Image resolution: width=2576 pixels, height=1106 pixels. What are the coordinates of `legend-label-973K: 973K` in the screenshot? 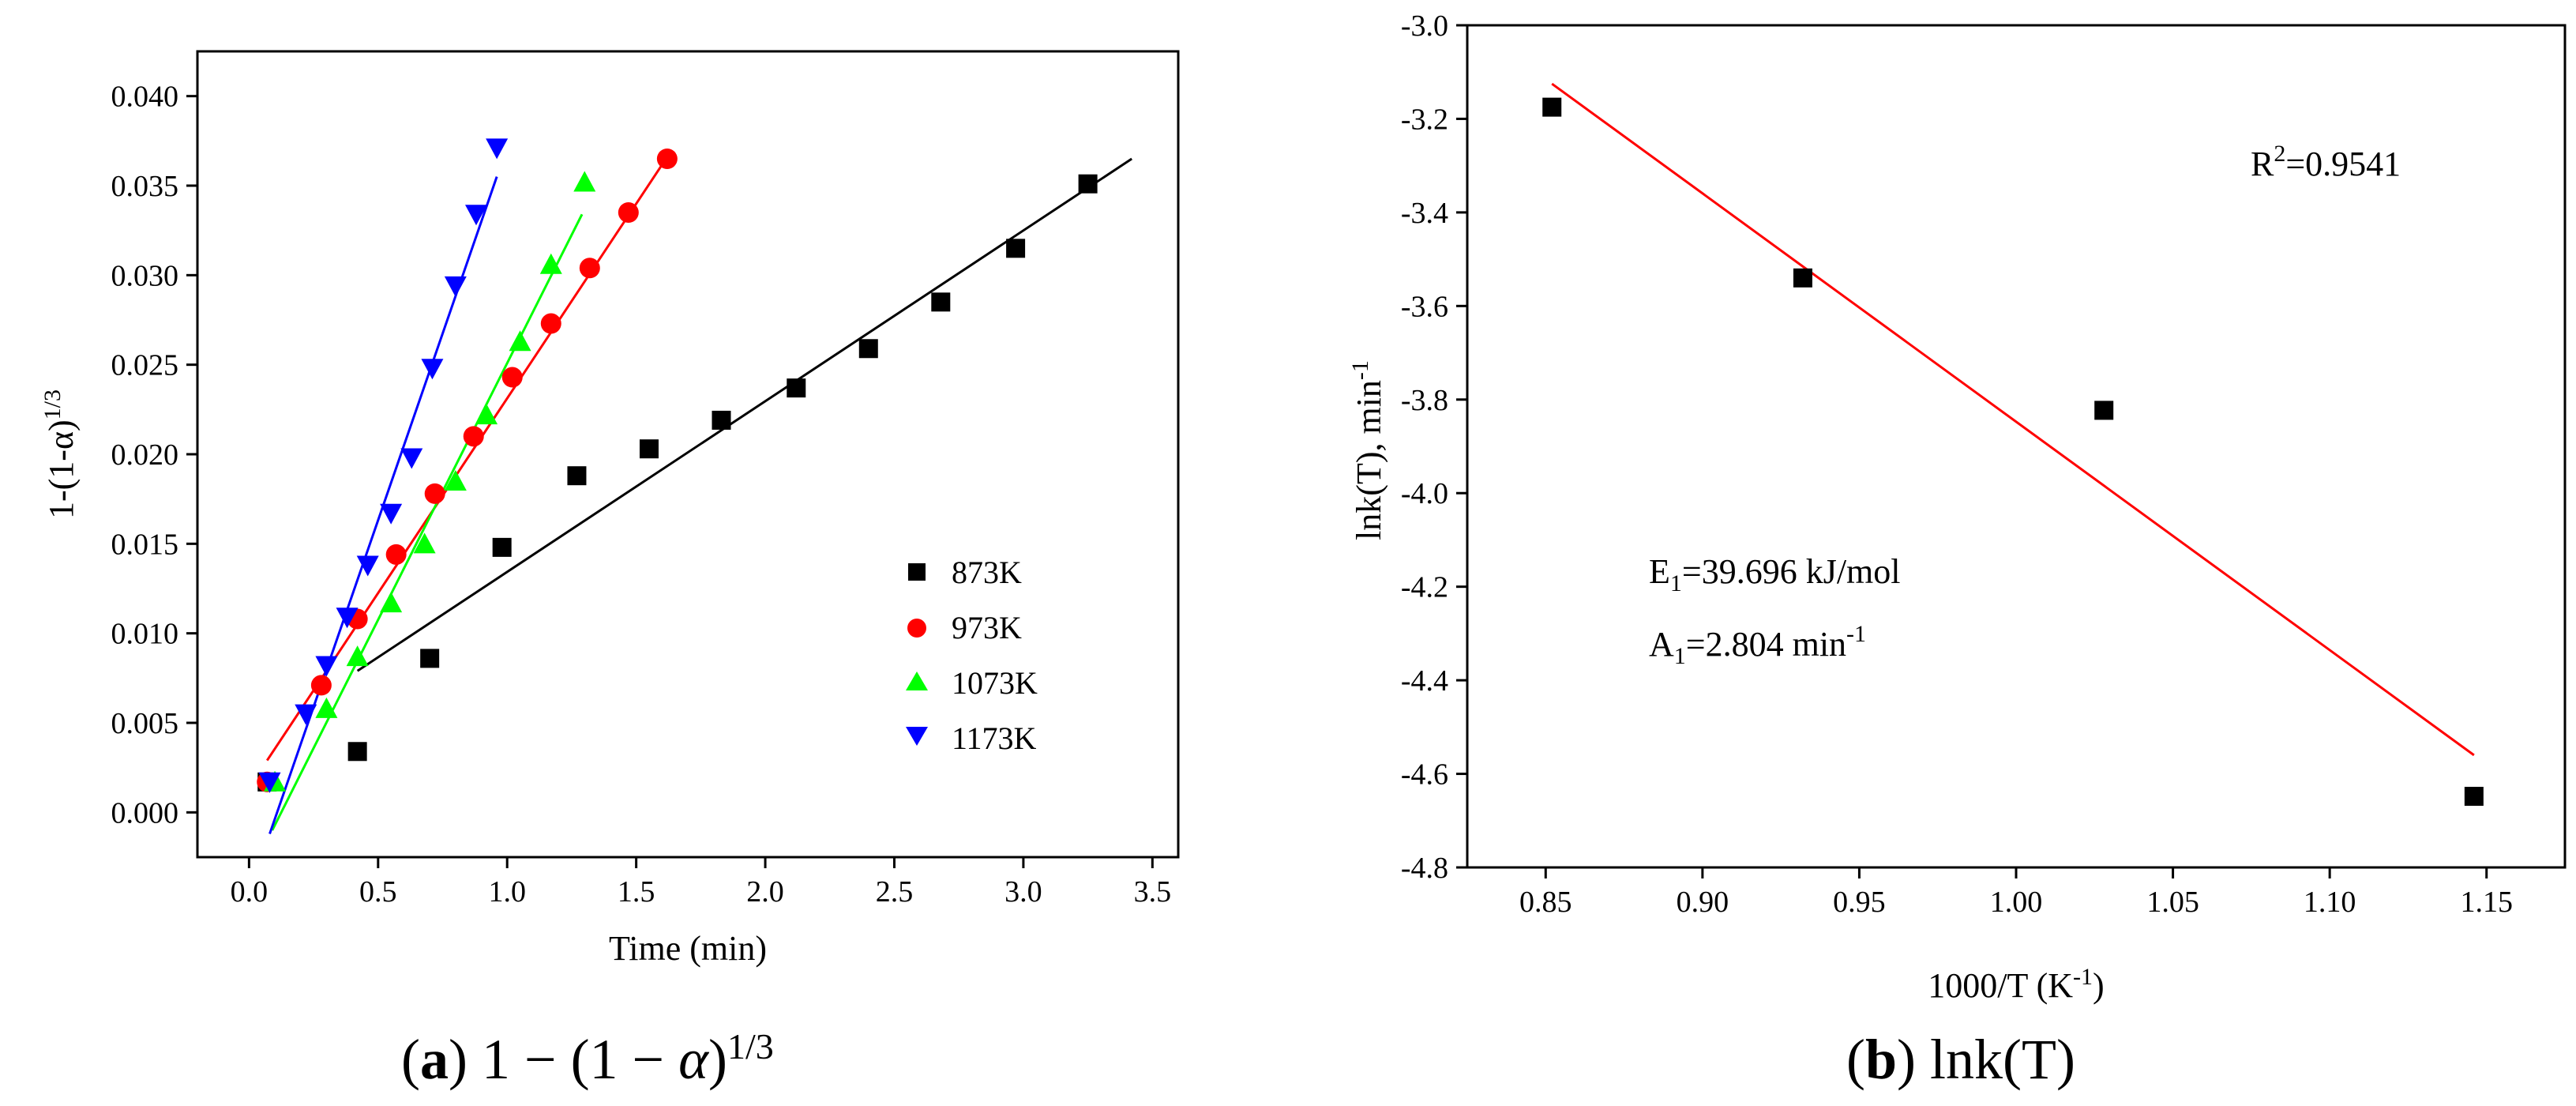 It's located at (987, 627).